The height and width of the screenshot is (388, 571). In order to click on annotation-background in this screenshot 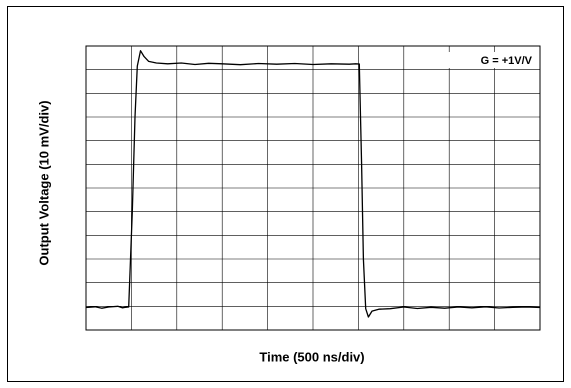, I will do `click(489, 60)`.